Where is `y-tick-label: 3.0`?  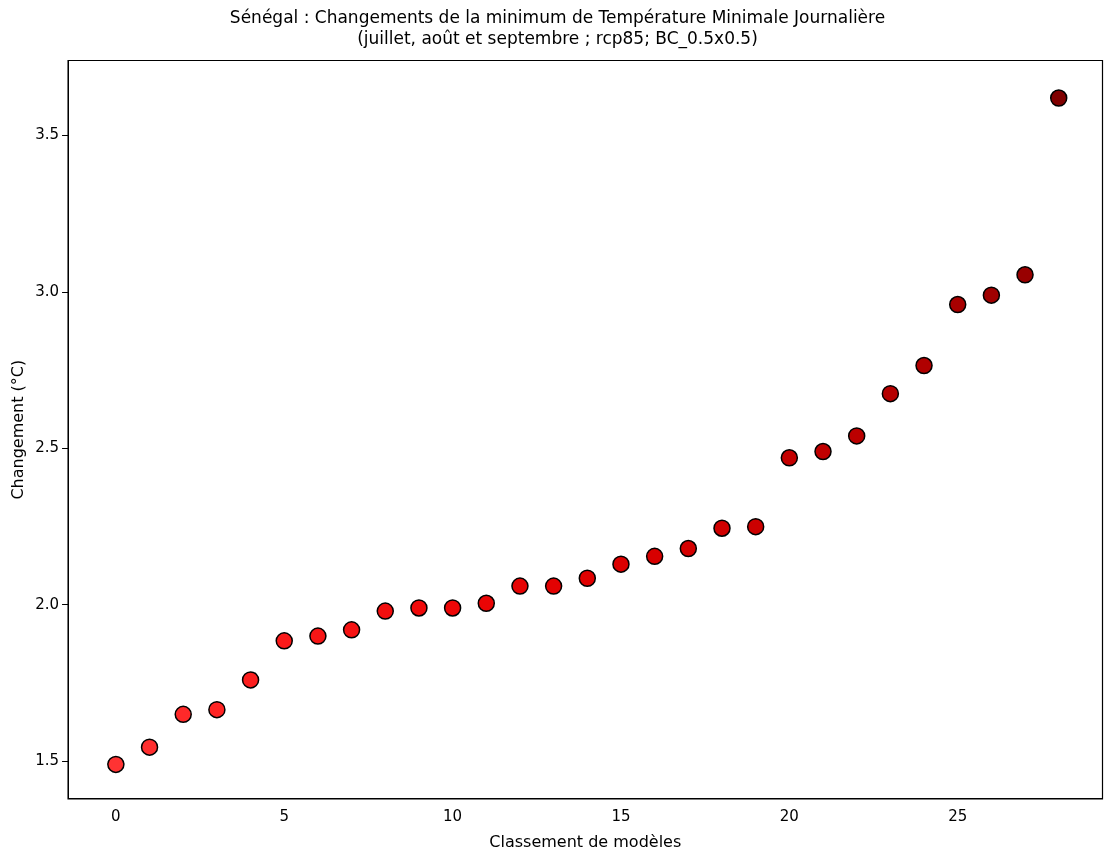
y-tick-label: 3.0 is located at coordinates (47, 290).